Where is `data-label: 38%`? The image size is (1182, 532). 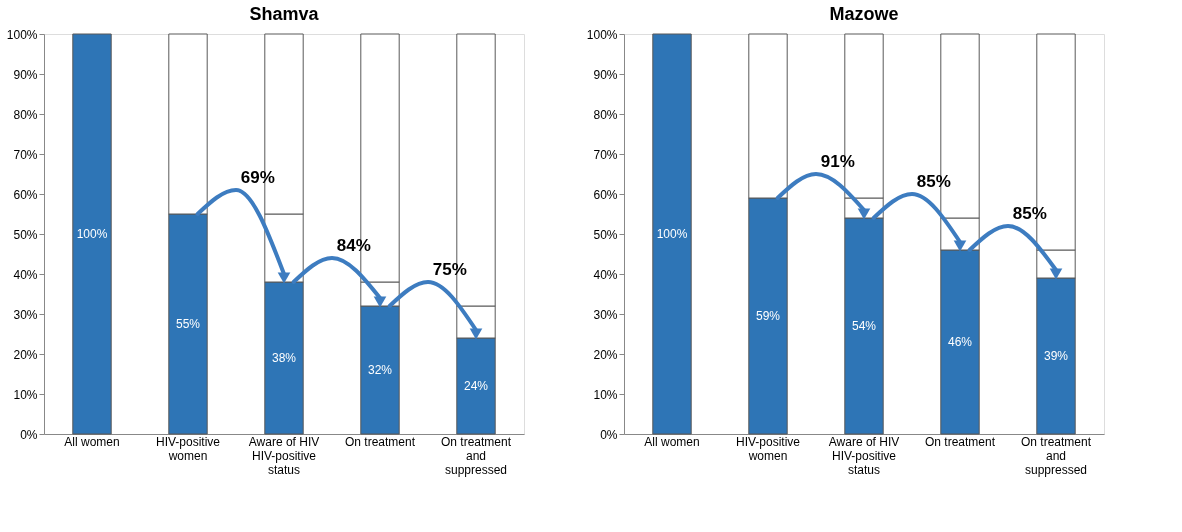
data-label: 38% is located at coordinates (284, 358).